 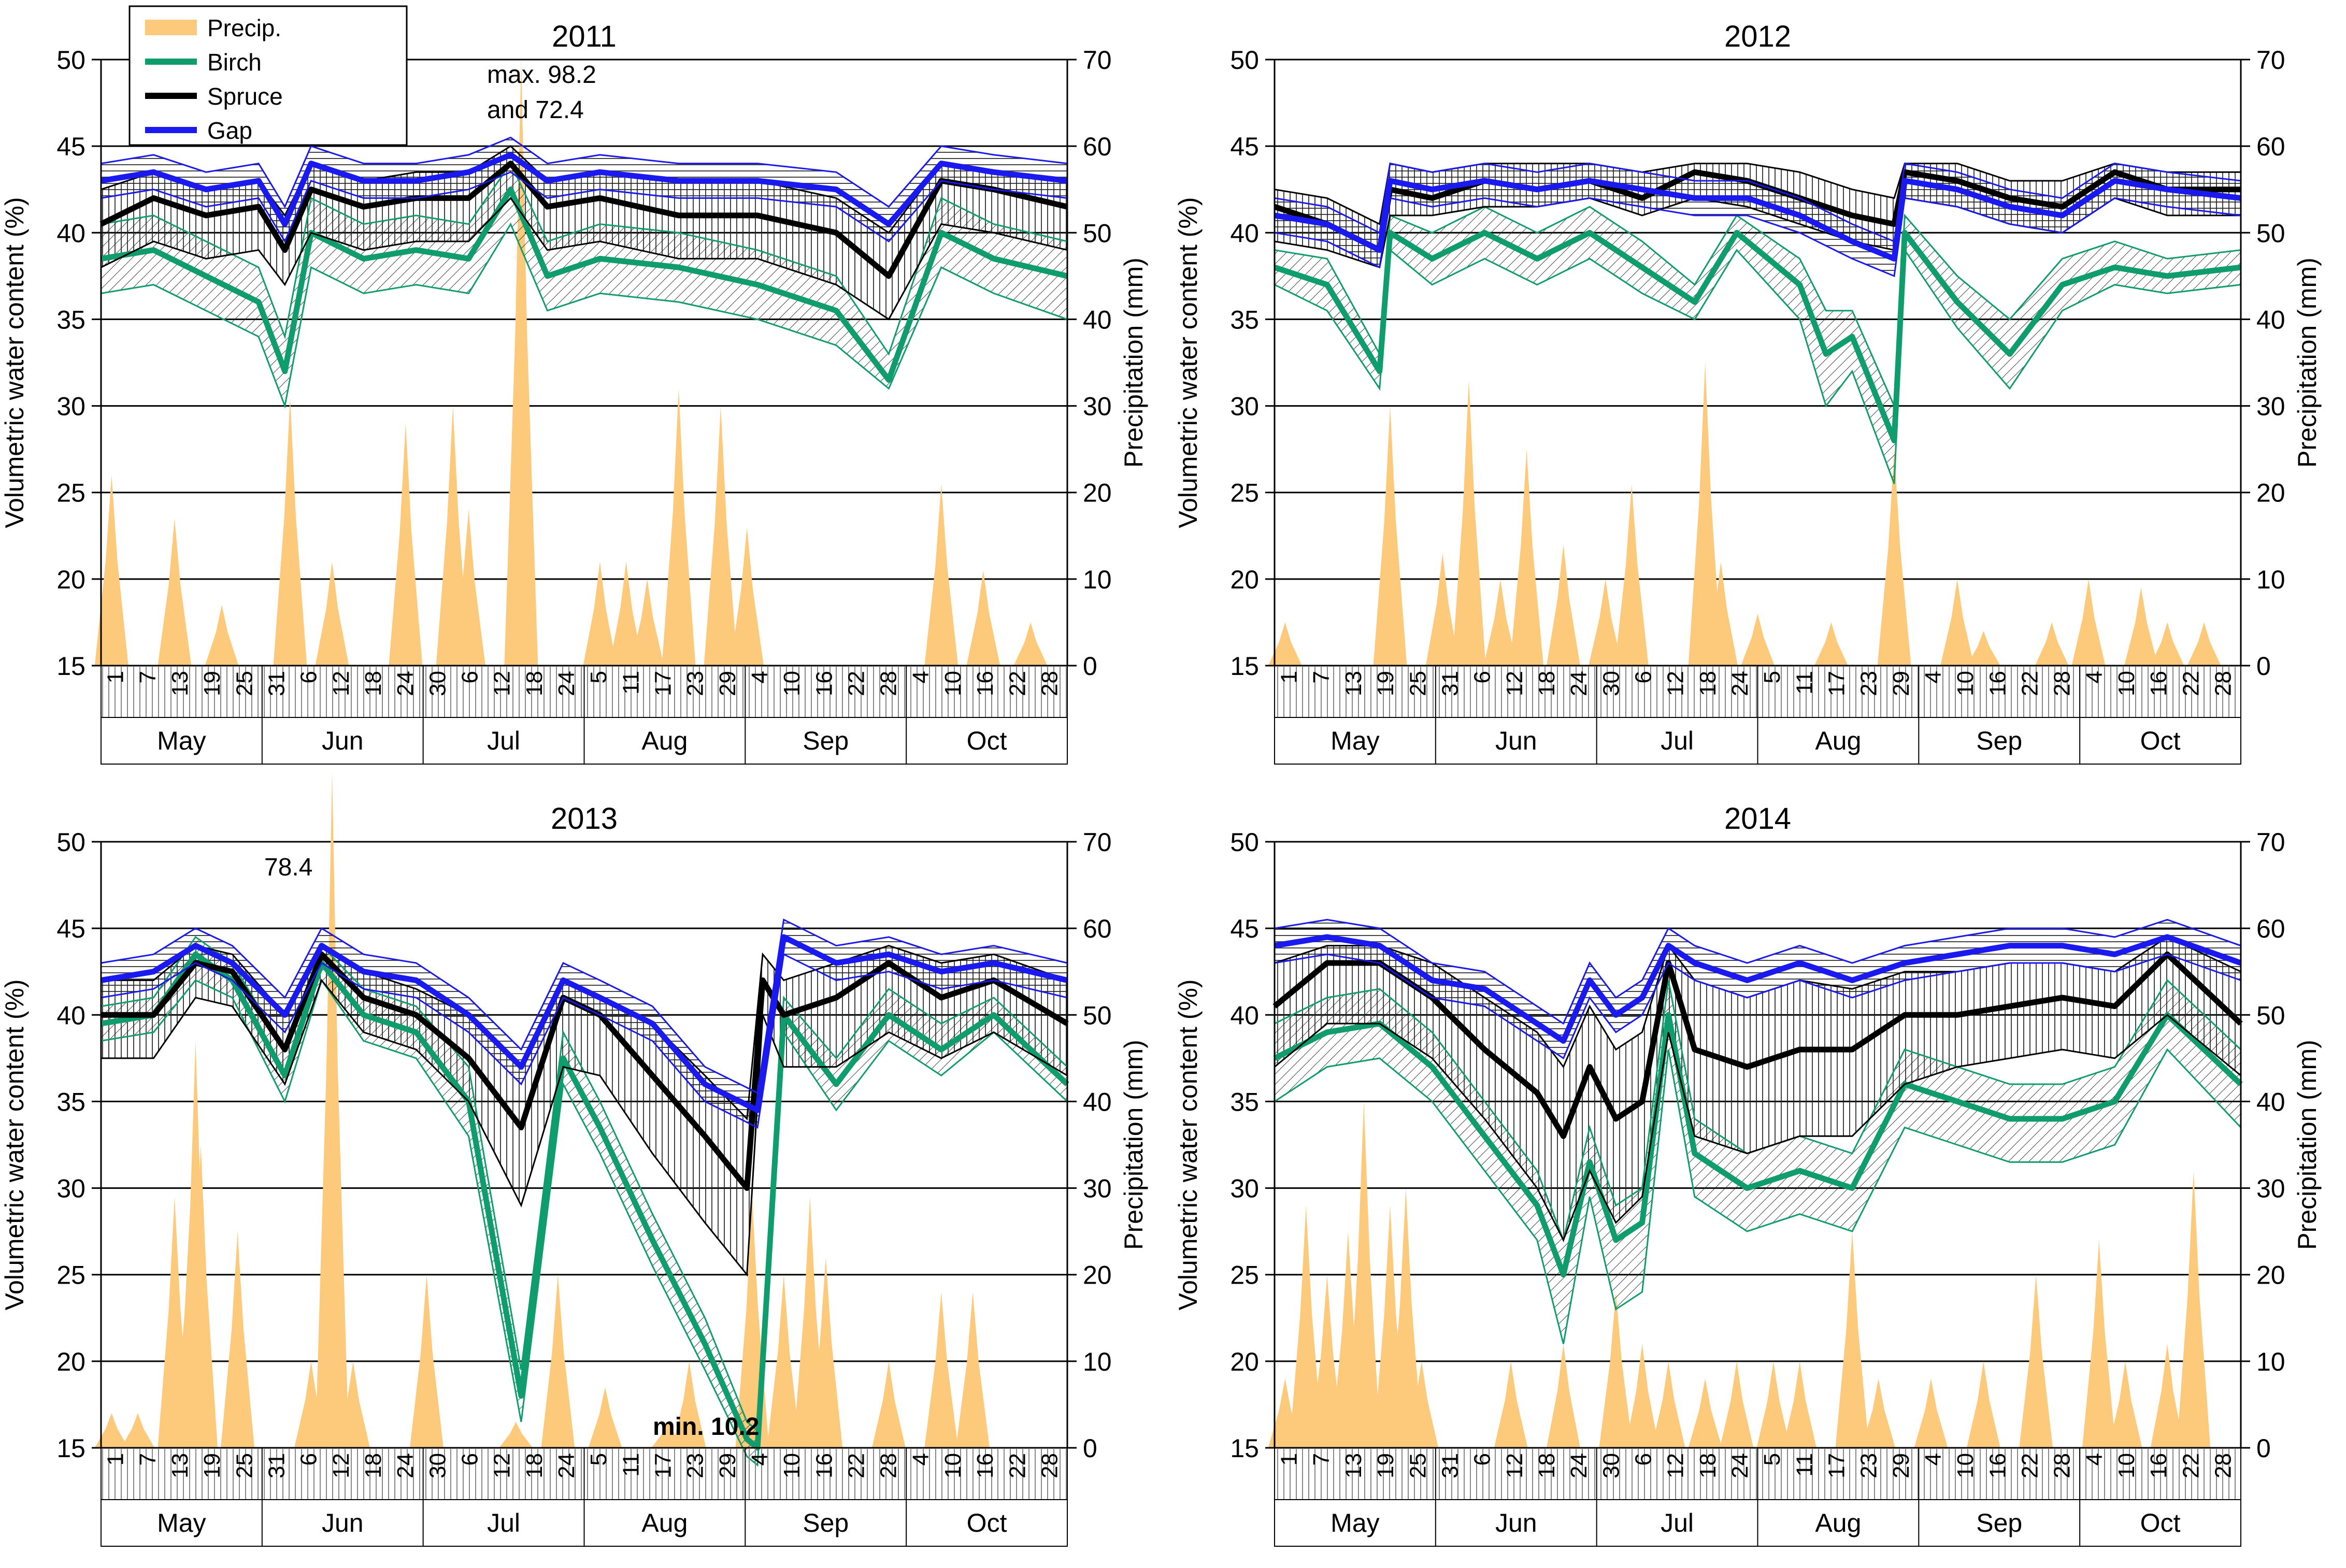 What do you see at coordinates (14, 1144) in the screenshot?
I see `y-axis-label-left: Volumetric water content (%)` at bounding box center [14, 1144].